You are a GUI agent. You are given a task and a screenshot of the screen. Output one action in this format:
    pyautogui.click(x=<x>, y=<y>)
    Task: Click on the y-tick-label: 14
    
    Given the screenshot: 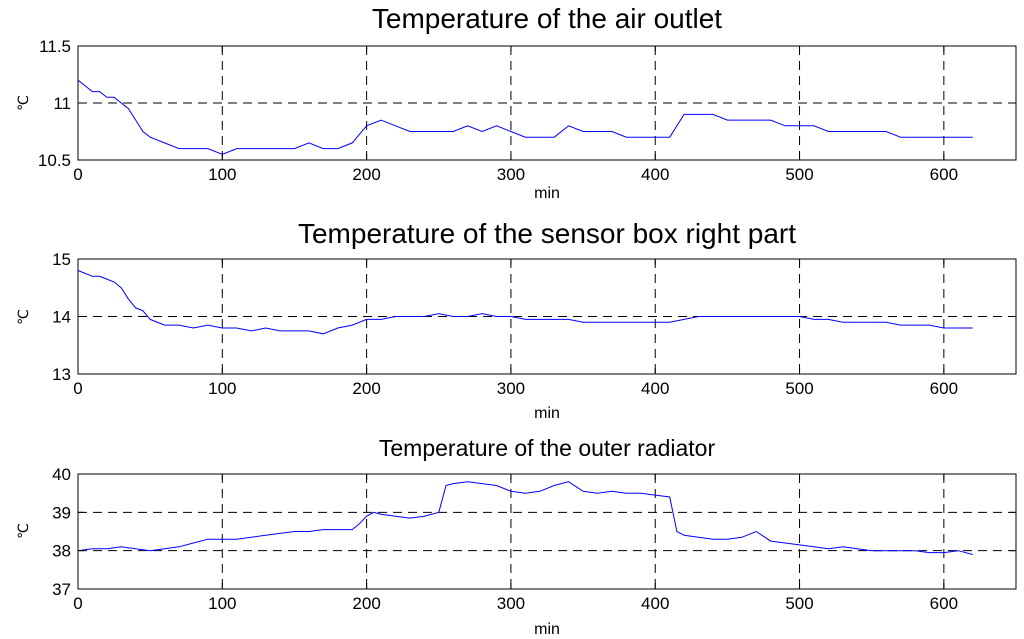 What is the action you would take?
    pyautogui.click(x=61, y=317)
    